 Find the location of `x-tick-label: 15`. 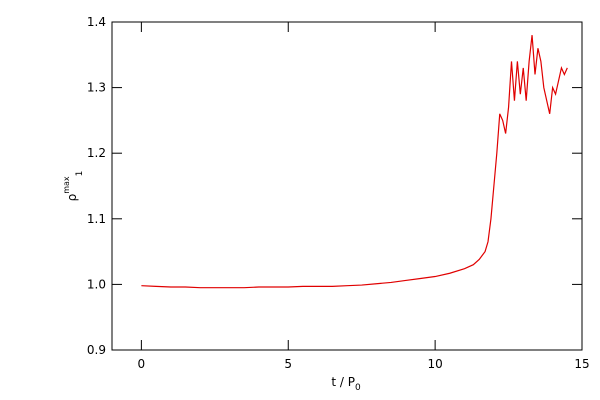

x-tick-label: 15 is located at coordinates (581, 364).